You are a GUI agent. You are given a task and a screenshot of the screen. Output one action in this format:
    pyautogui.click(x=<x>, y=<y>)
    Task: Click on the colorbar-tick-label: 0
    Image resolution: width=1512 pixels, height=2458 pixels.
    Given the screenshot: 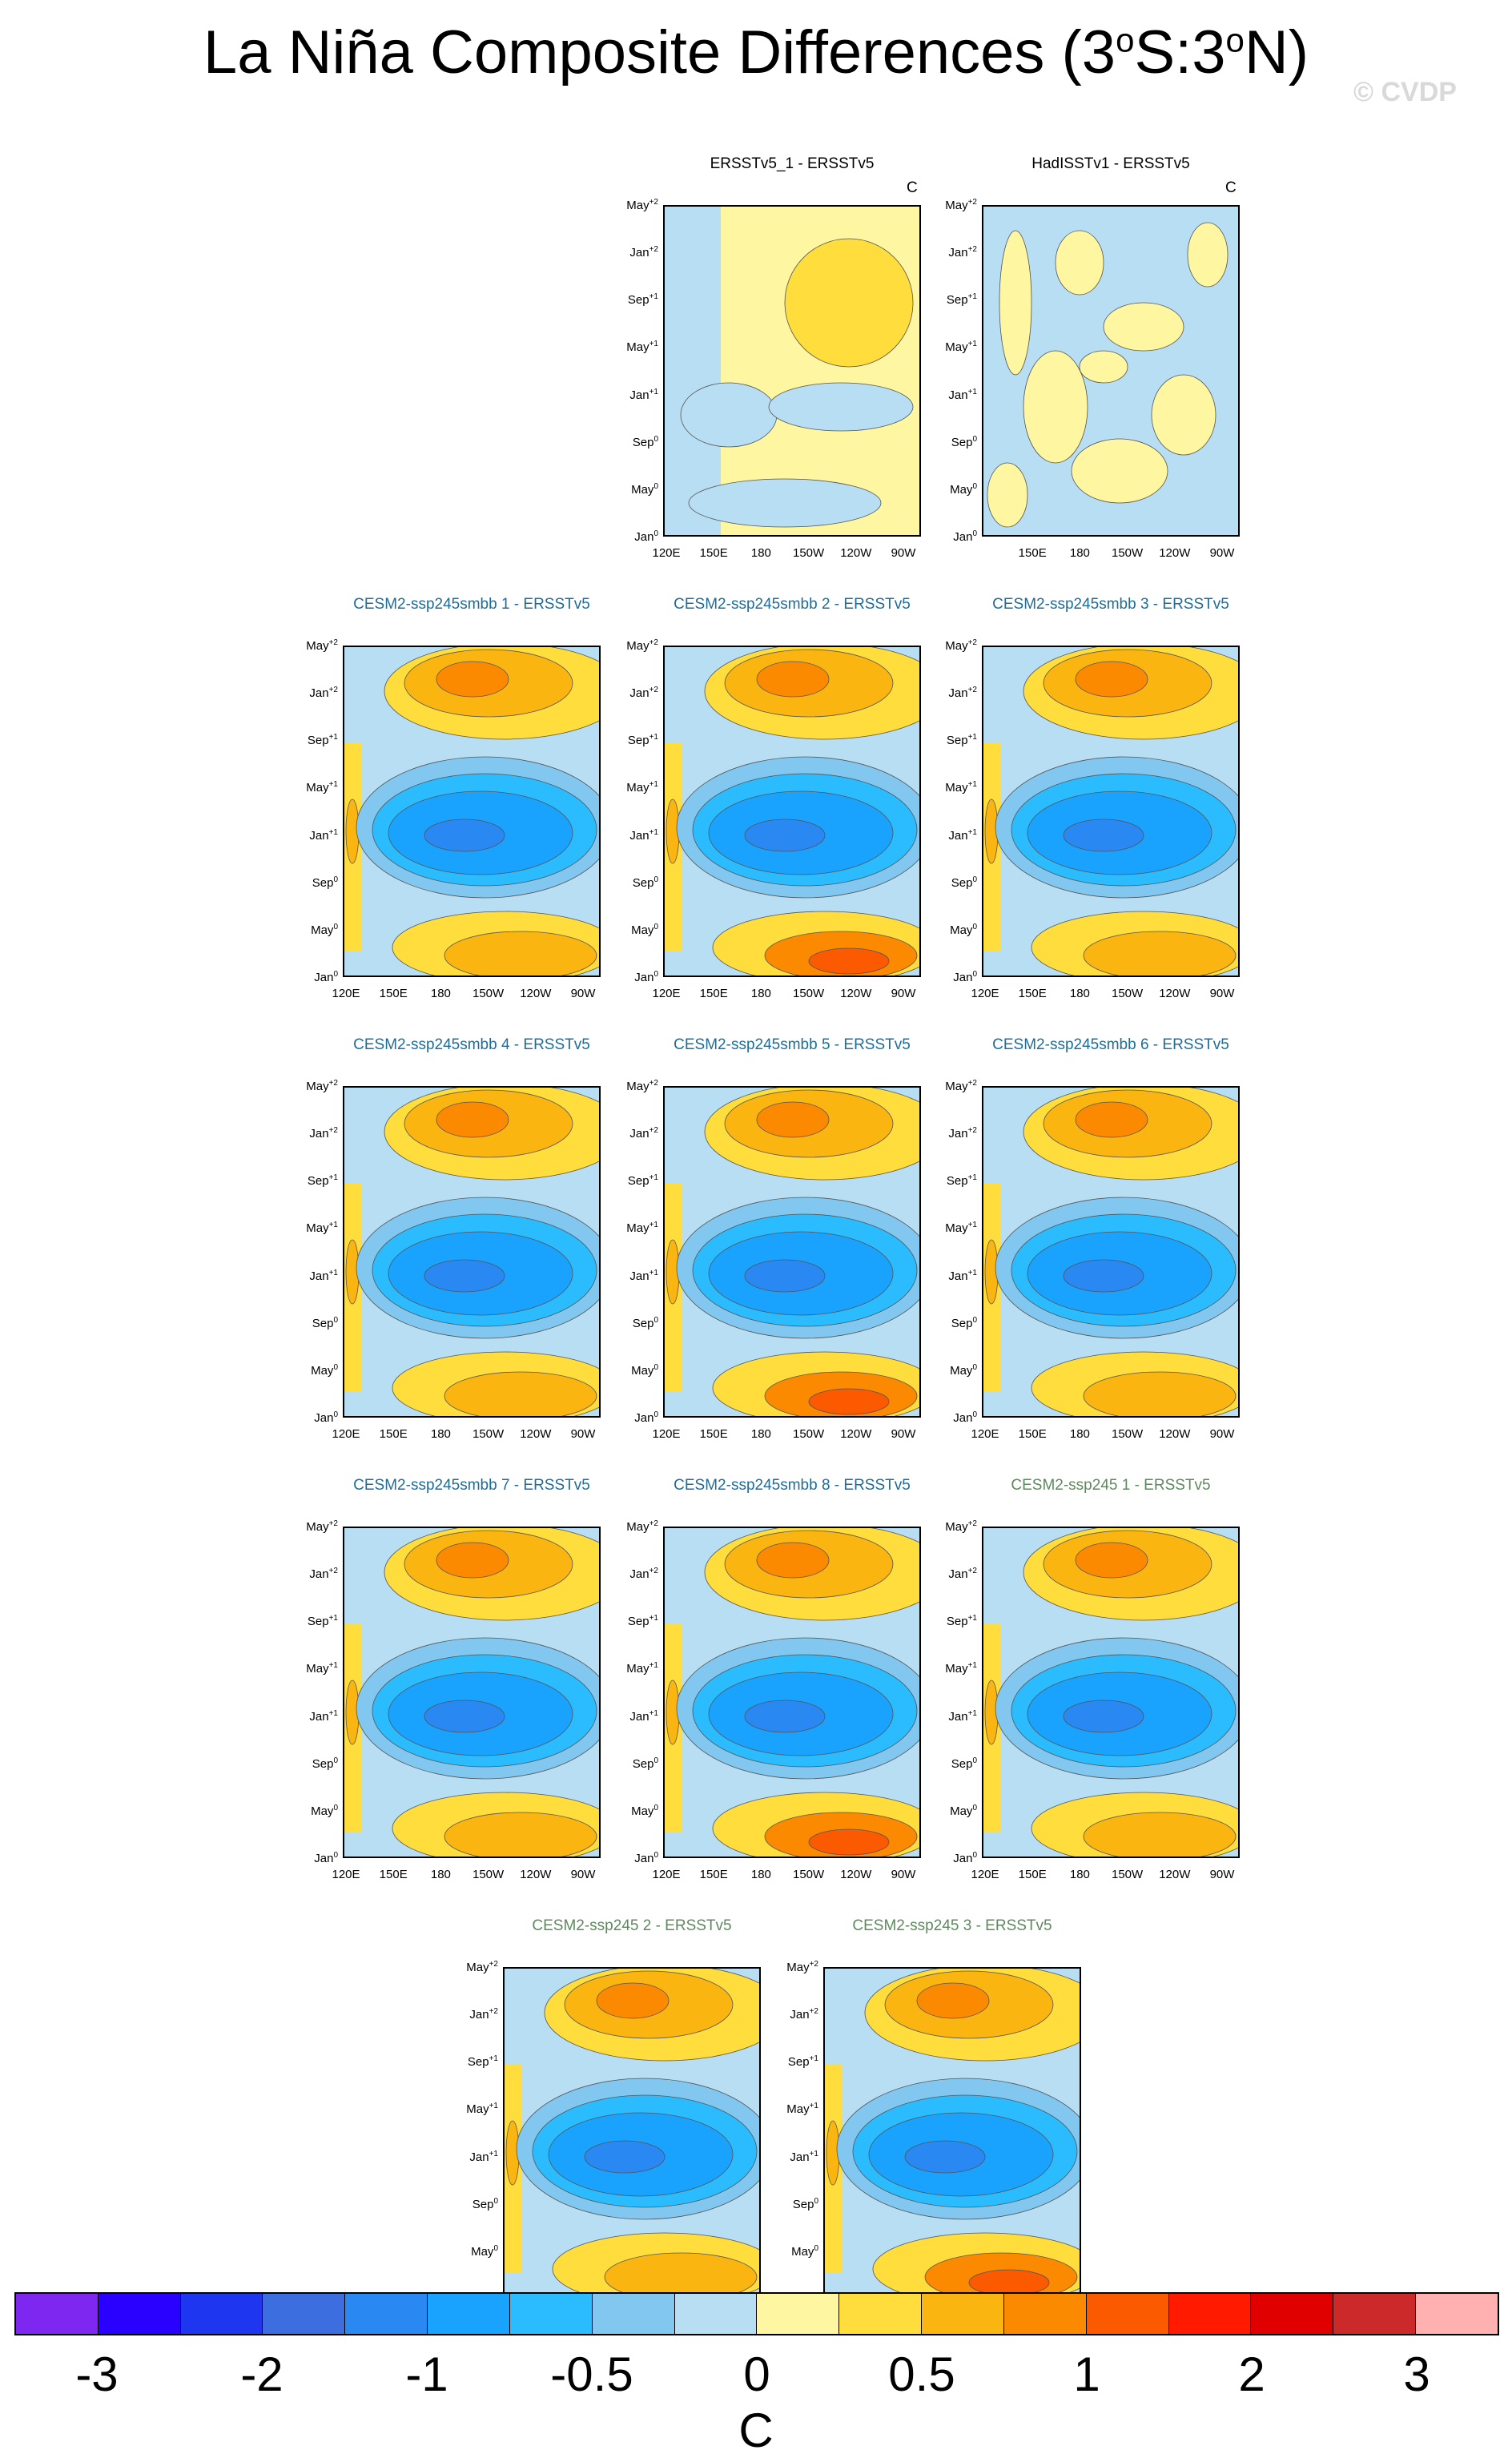 What is the action you would take?
    pyautogui.click(x=756, y=2374)
    